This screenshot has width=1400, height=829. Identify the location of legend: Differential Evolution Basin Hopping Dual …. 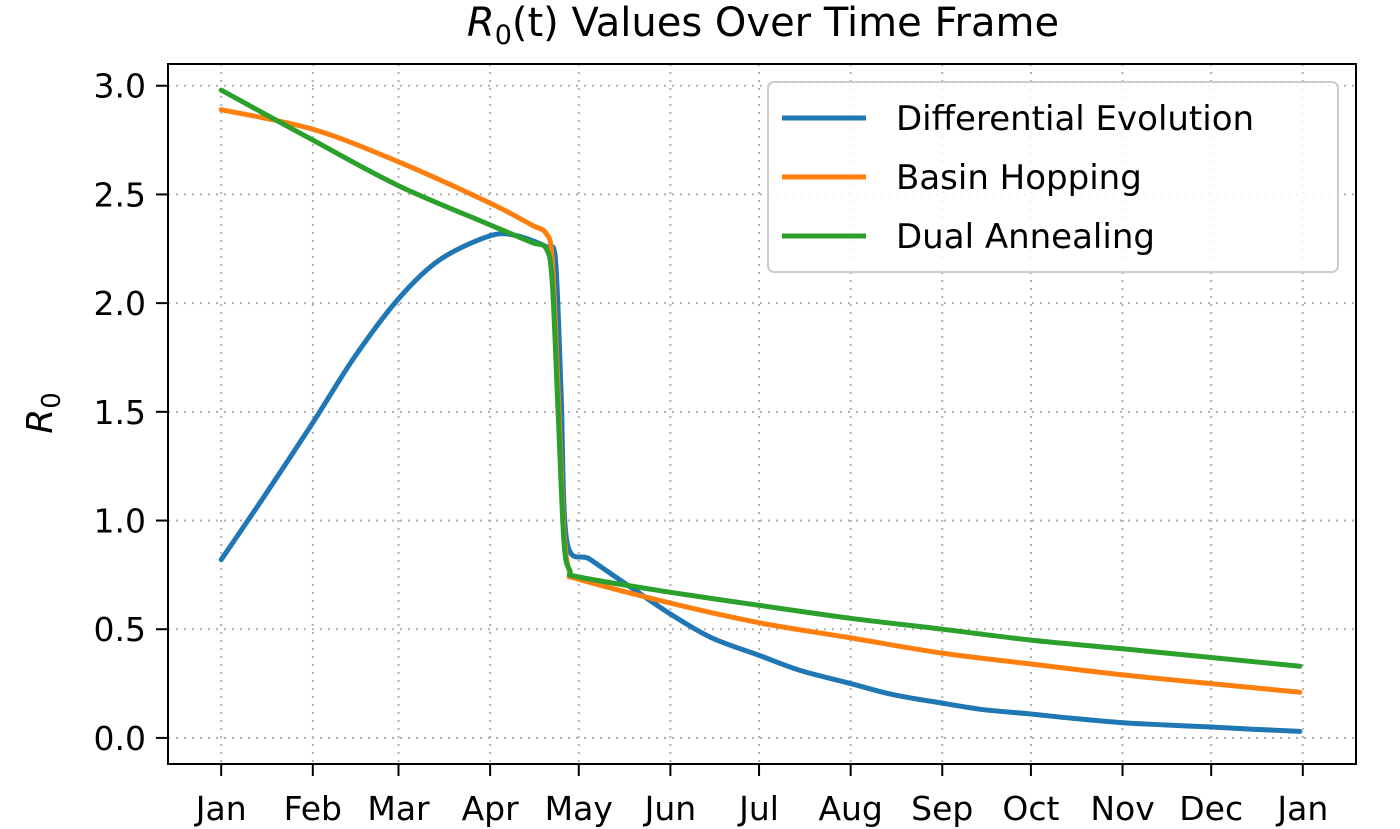
(1053, 177).